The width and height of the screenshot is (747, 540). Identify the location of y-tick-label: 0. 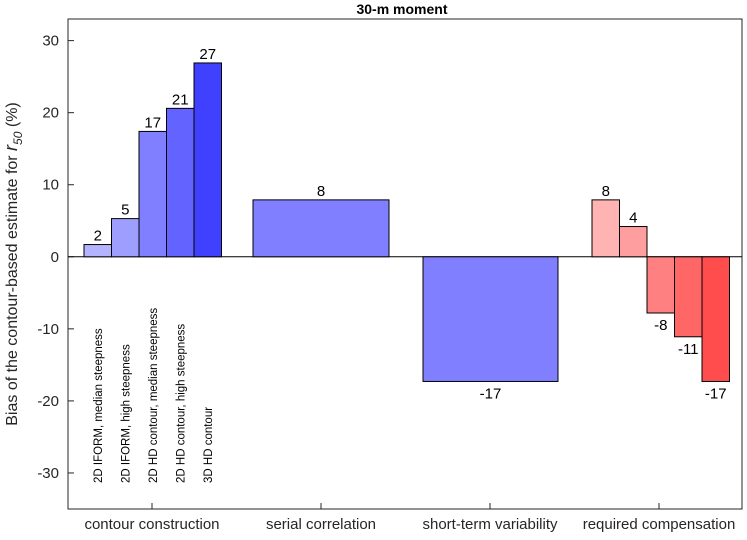
(55, 257).